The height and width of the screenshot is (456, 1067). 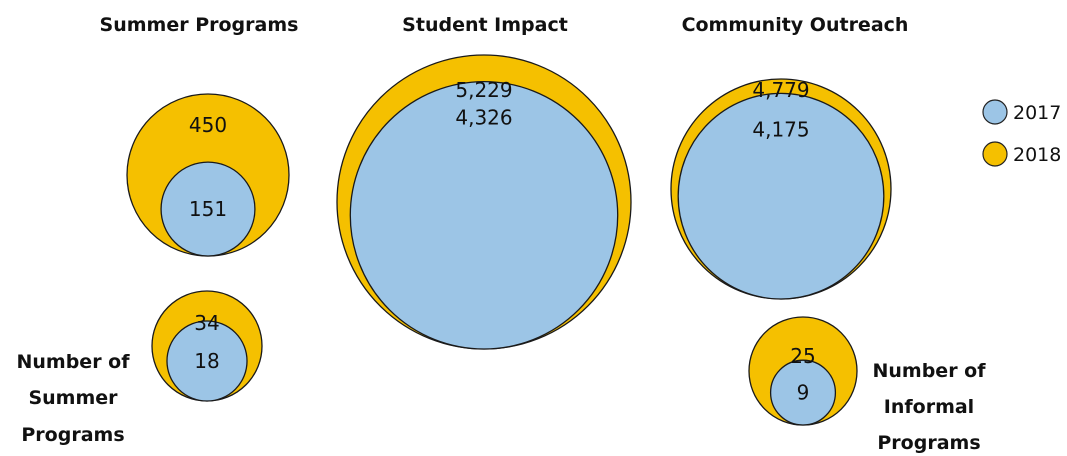 I want to click on bubble-2017-number_of_summer_programs, so click(x=207, y=361).